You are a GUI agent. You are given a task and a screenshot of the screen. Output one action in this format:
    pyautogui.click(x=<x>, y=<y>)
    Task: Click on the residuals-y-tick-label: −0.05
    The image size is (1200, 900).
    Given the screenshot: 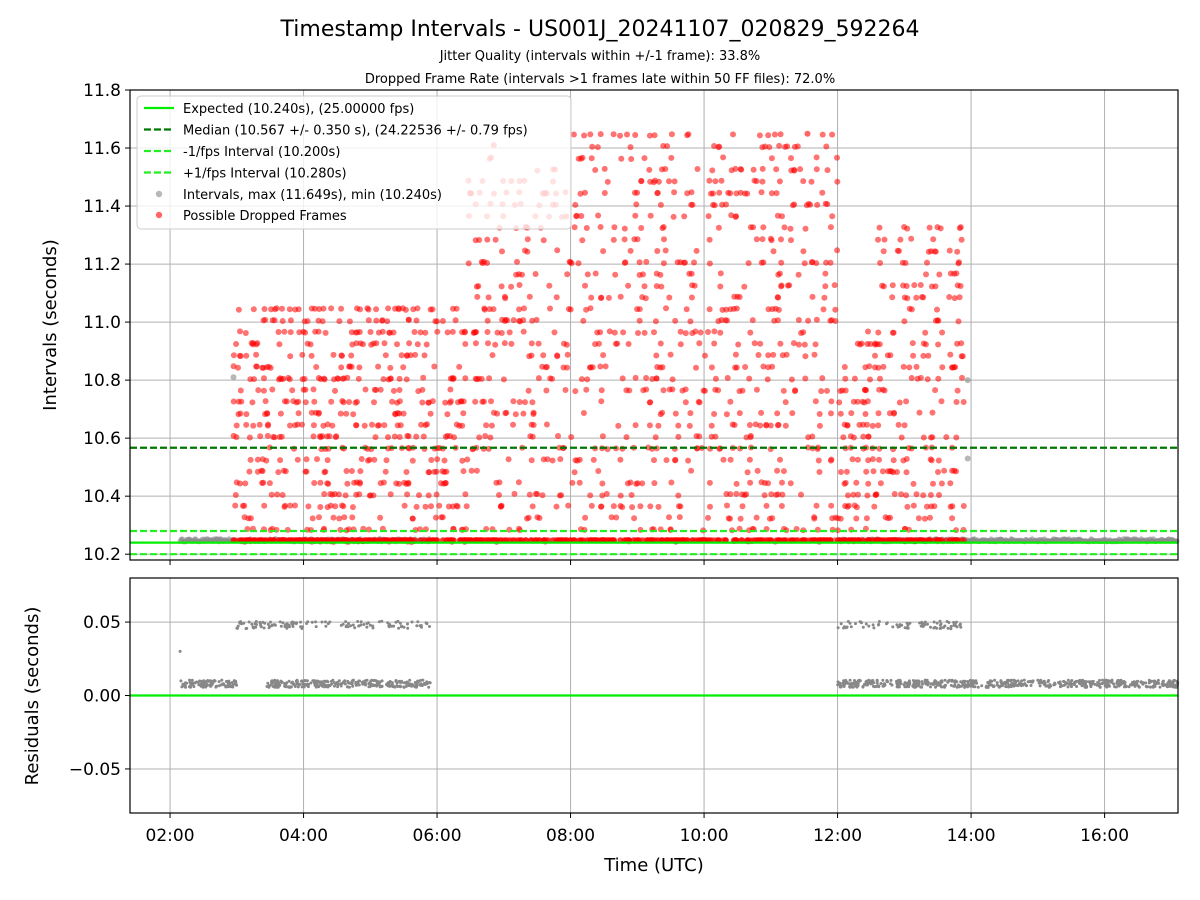 What is the action you would take?
    pyautogui.click(x=95, y=770)
    